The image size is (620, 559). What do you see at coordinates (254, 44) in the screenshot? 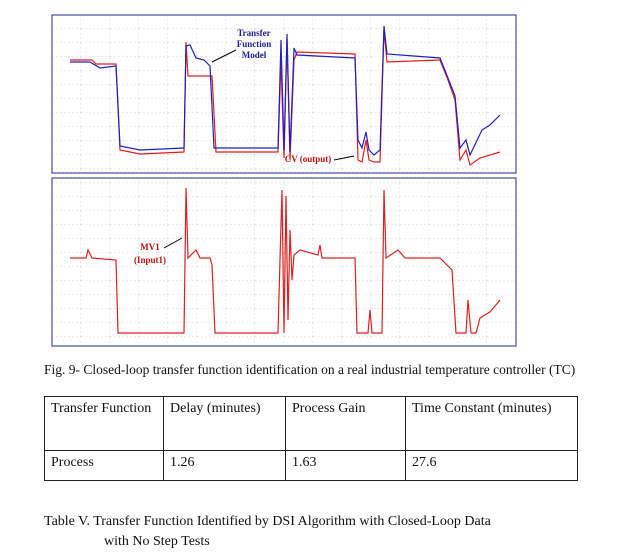
I see `annotation: Function` at bounding box center [254, 44].